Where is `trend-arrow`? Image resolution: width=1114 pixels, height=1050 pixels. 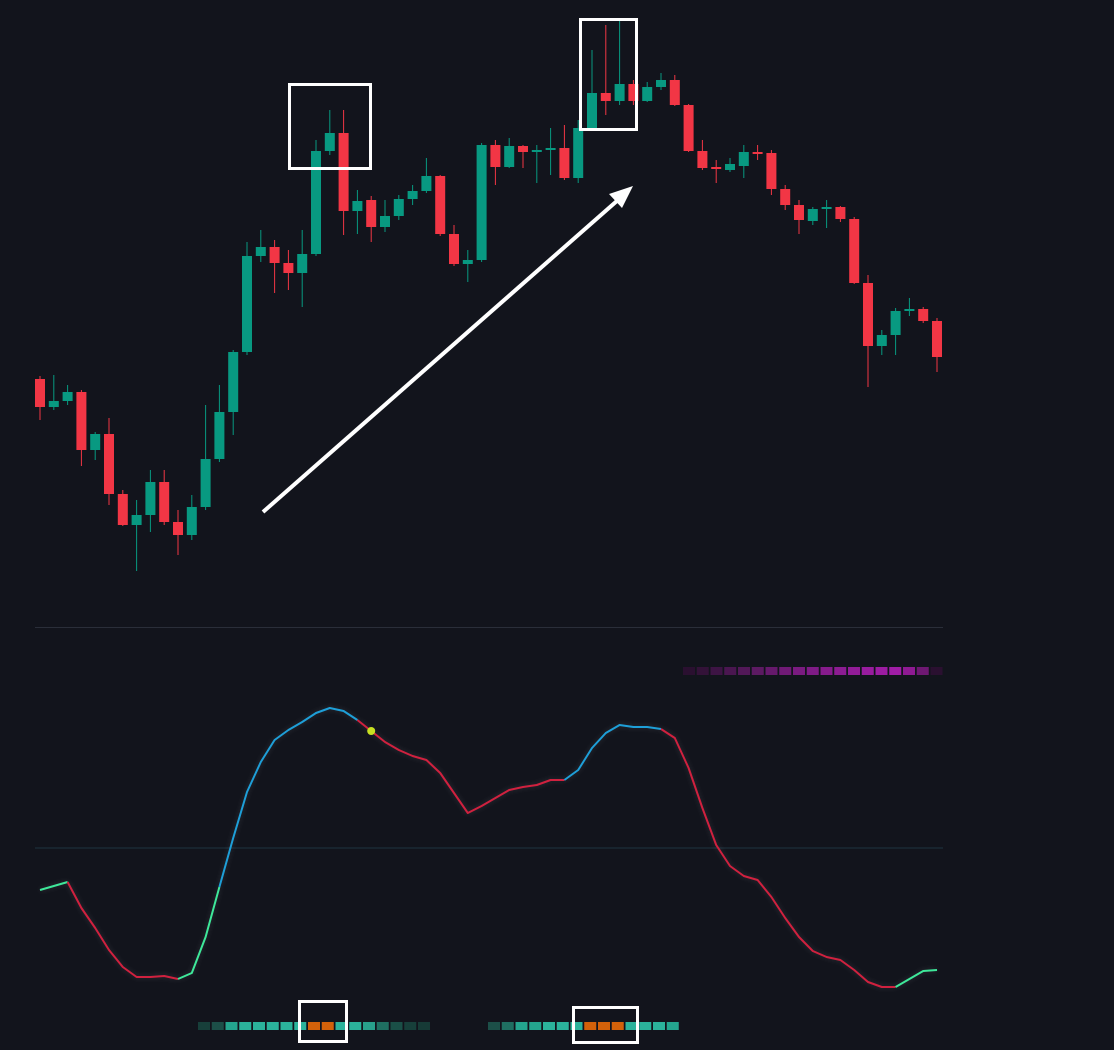
trend-arrow is located at coordinates (440, 356).